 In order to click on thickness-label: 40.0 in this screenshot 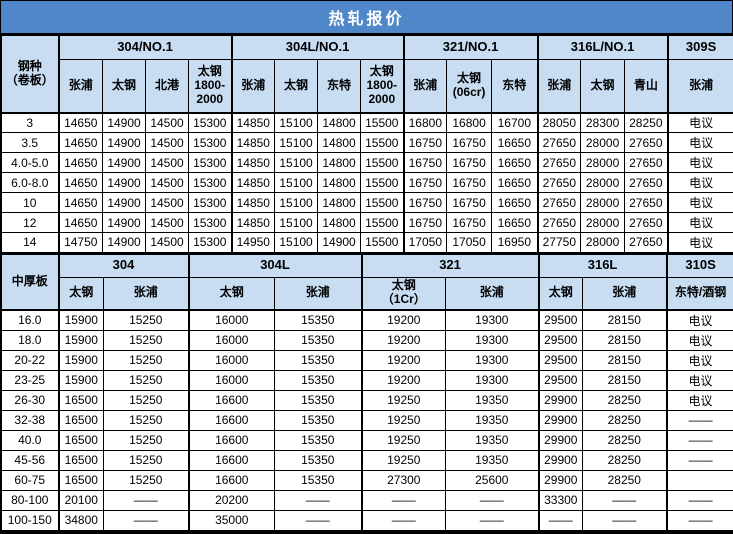, I will do `click(30, 440)`.